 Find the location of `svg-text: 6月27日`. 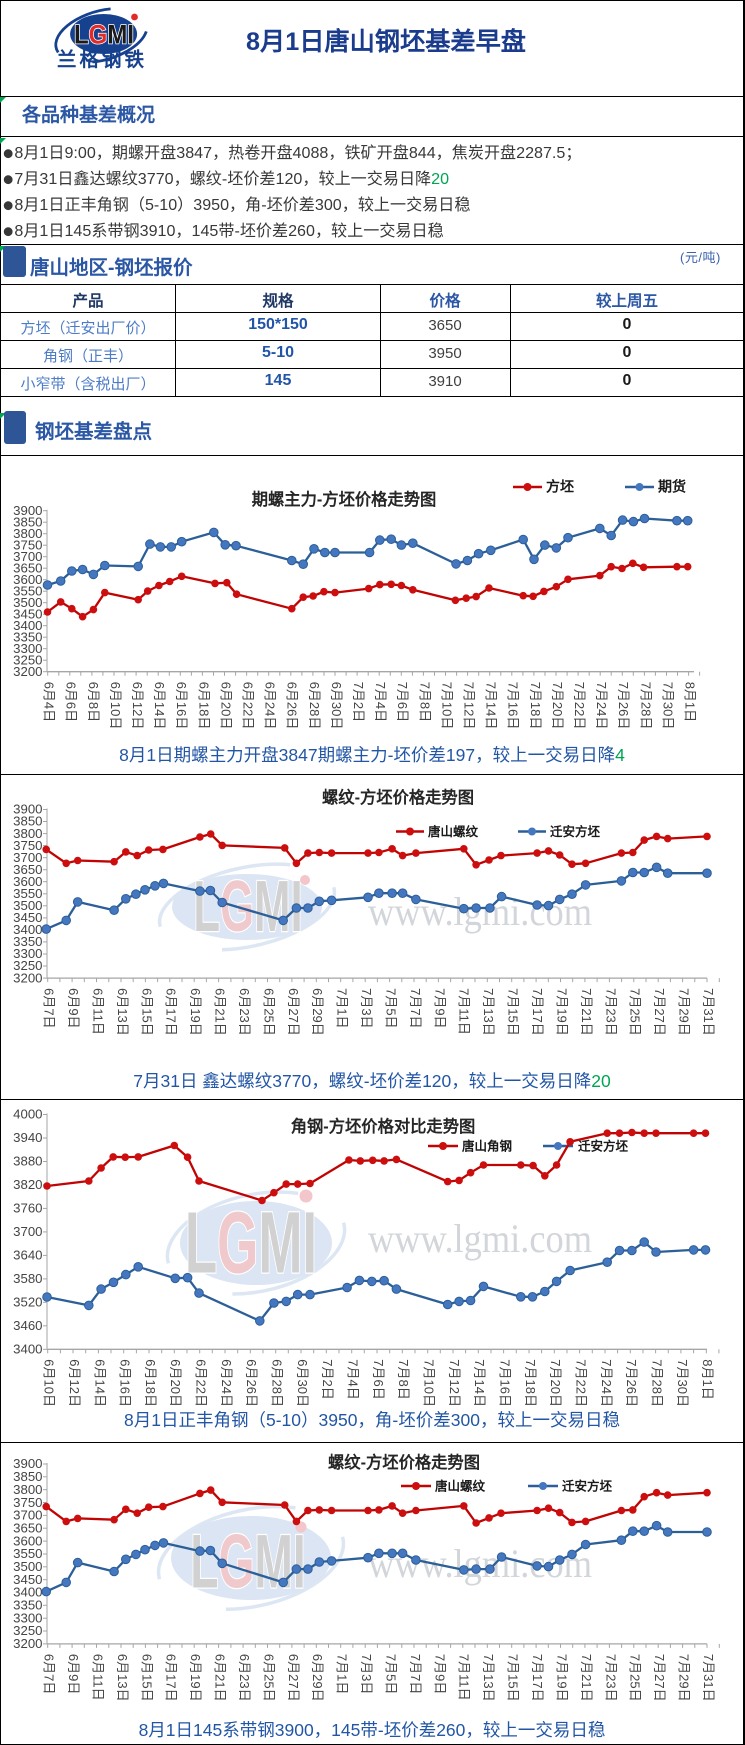

svg-text: 6月27日 is located at coordinates (293, 1012).